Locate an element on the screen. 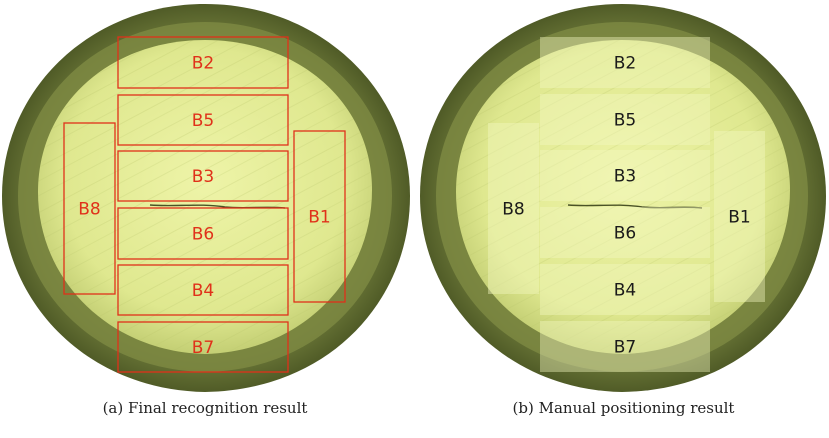 The height and width of the screenshot is (438, 829). block-label-b8-a: B8 is located at coordinates (89, 210).